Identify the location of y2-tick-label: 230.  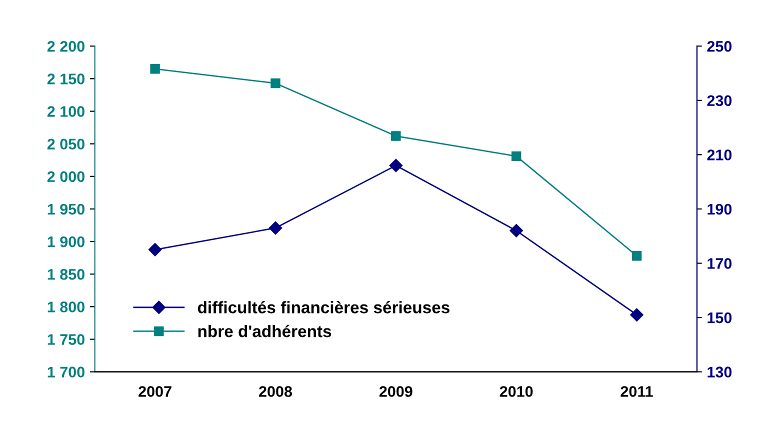
(719, 100).